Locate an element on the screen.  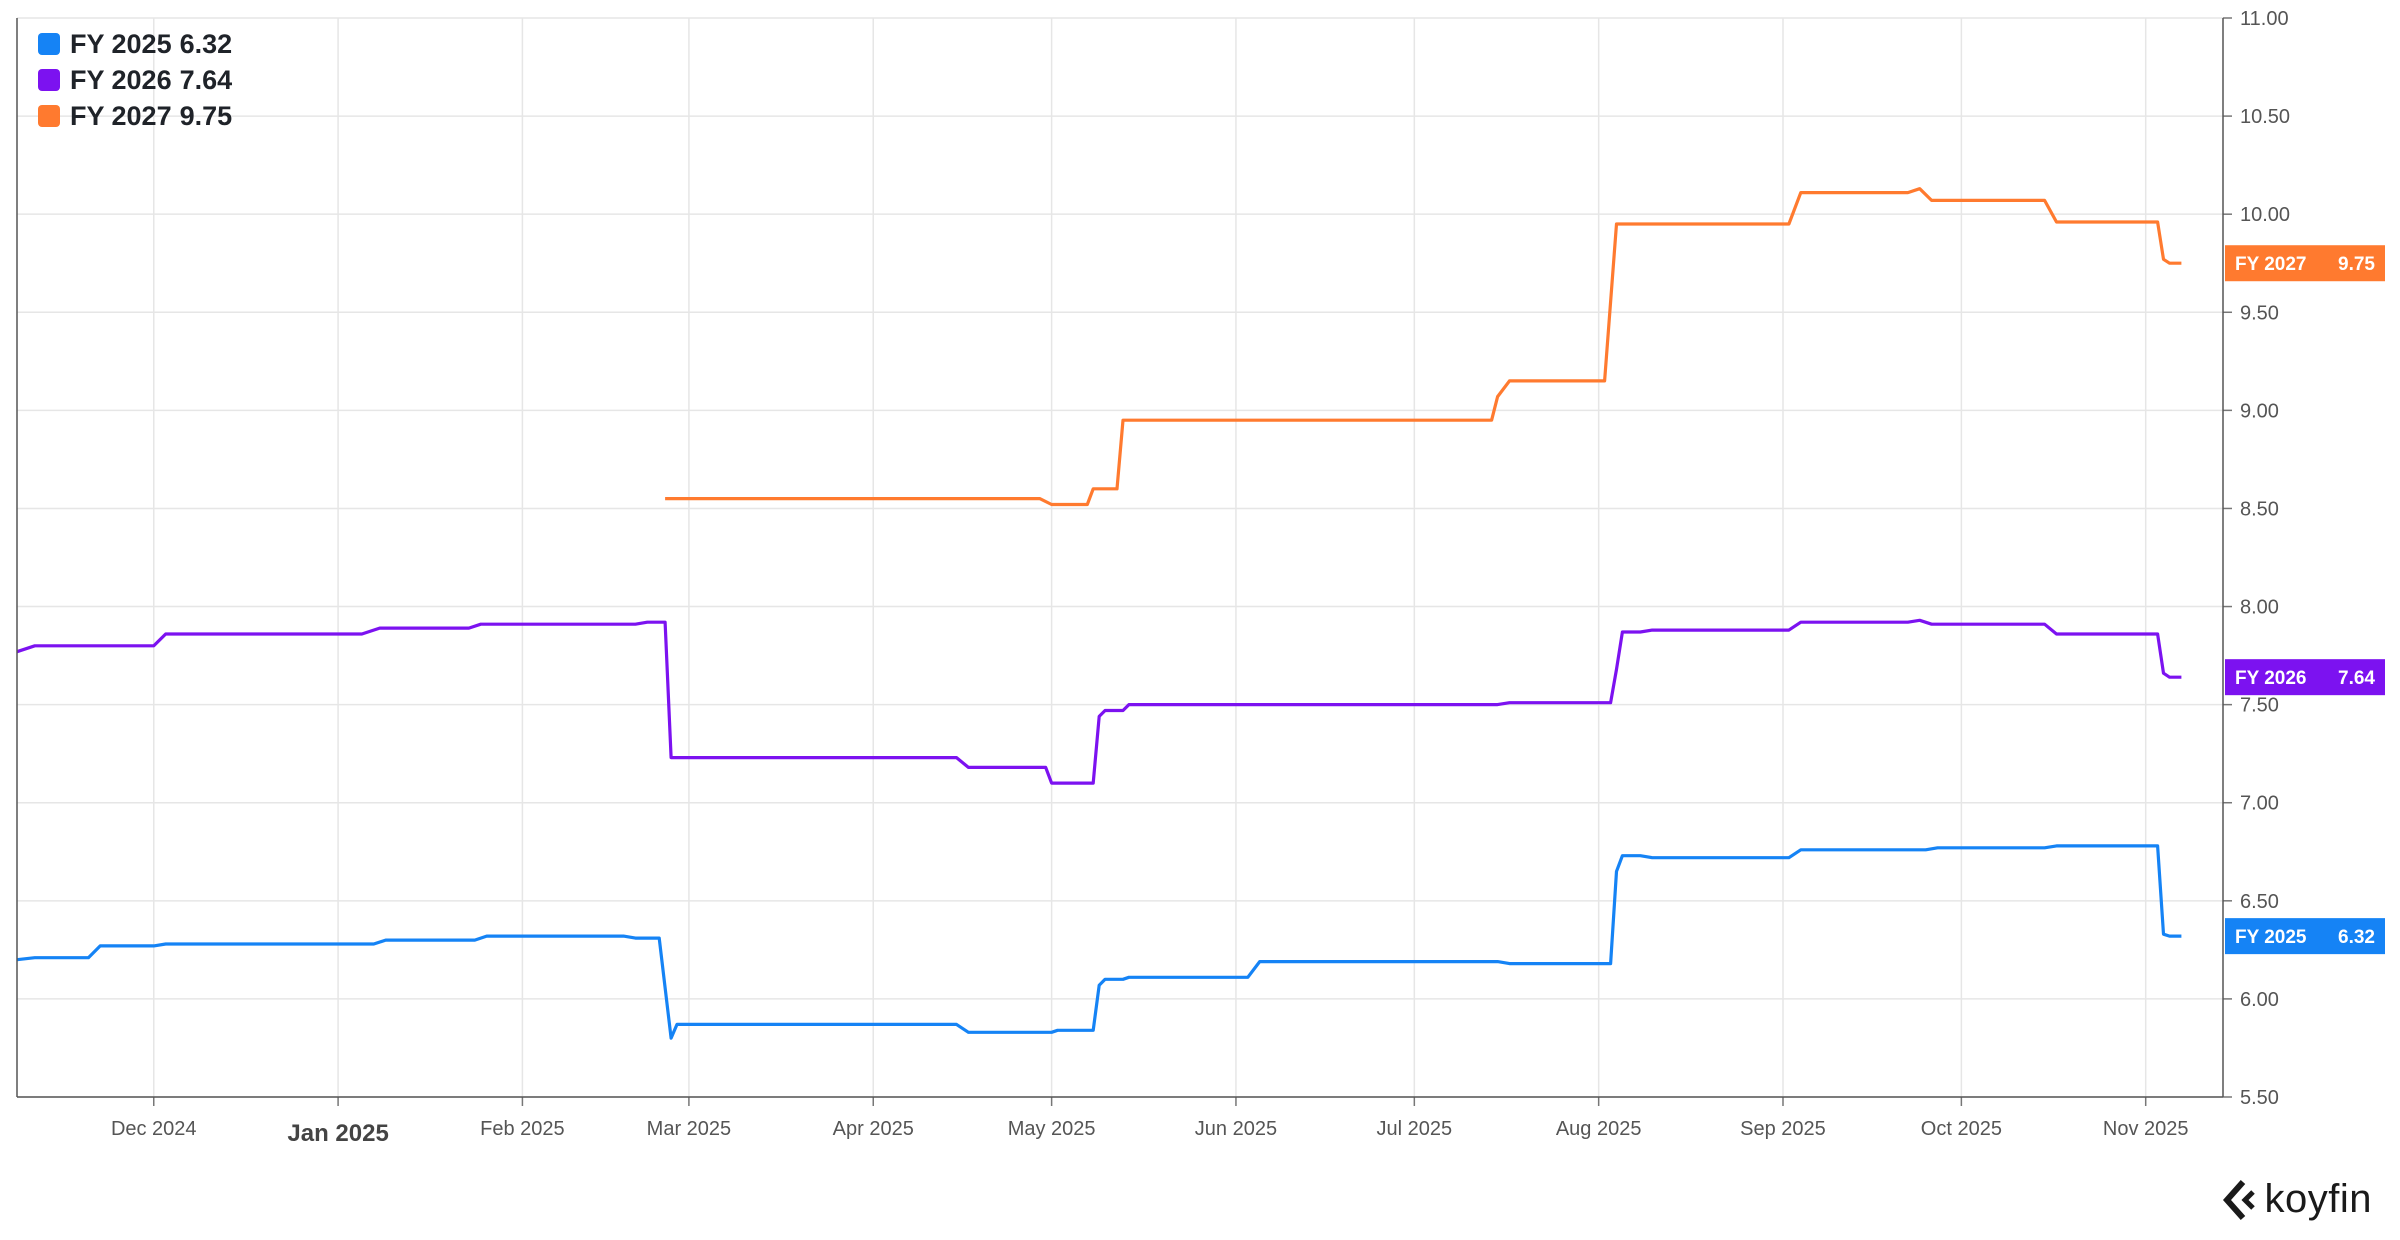
last-value-tag-name: FY 2025 is located at coordinates (2271, 937).